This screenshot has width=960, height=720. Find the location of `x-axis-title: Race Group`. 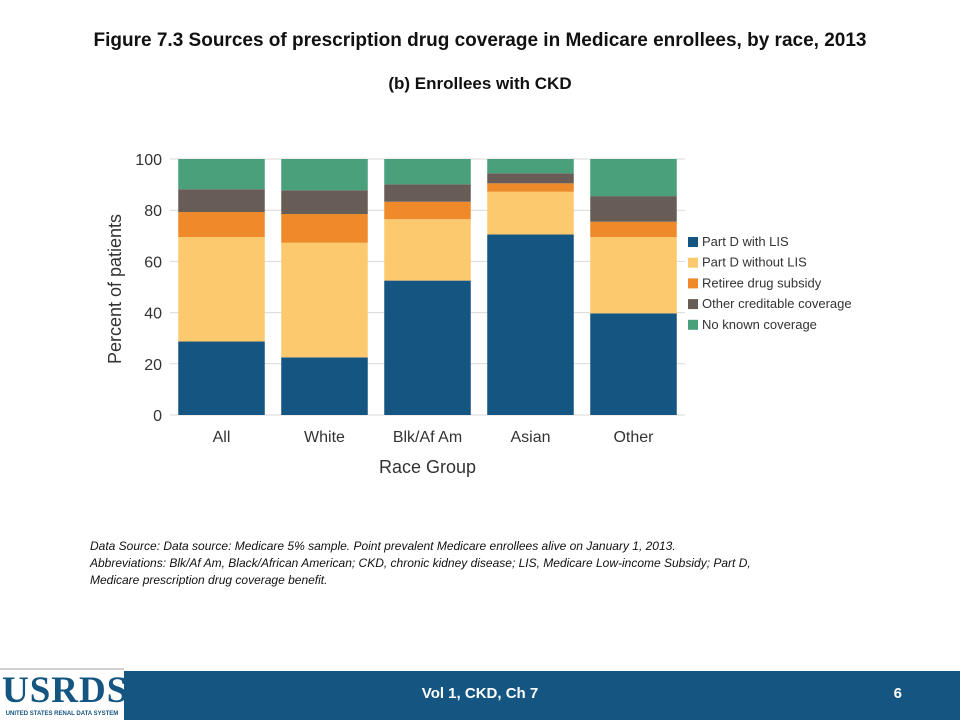

x-axis-title: Race Group is located at coordinates (427, 467).